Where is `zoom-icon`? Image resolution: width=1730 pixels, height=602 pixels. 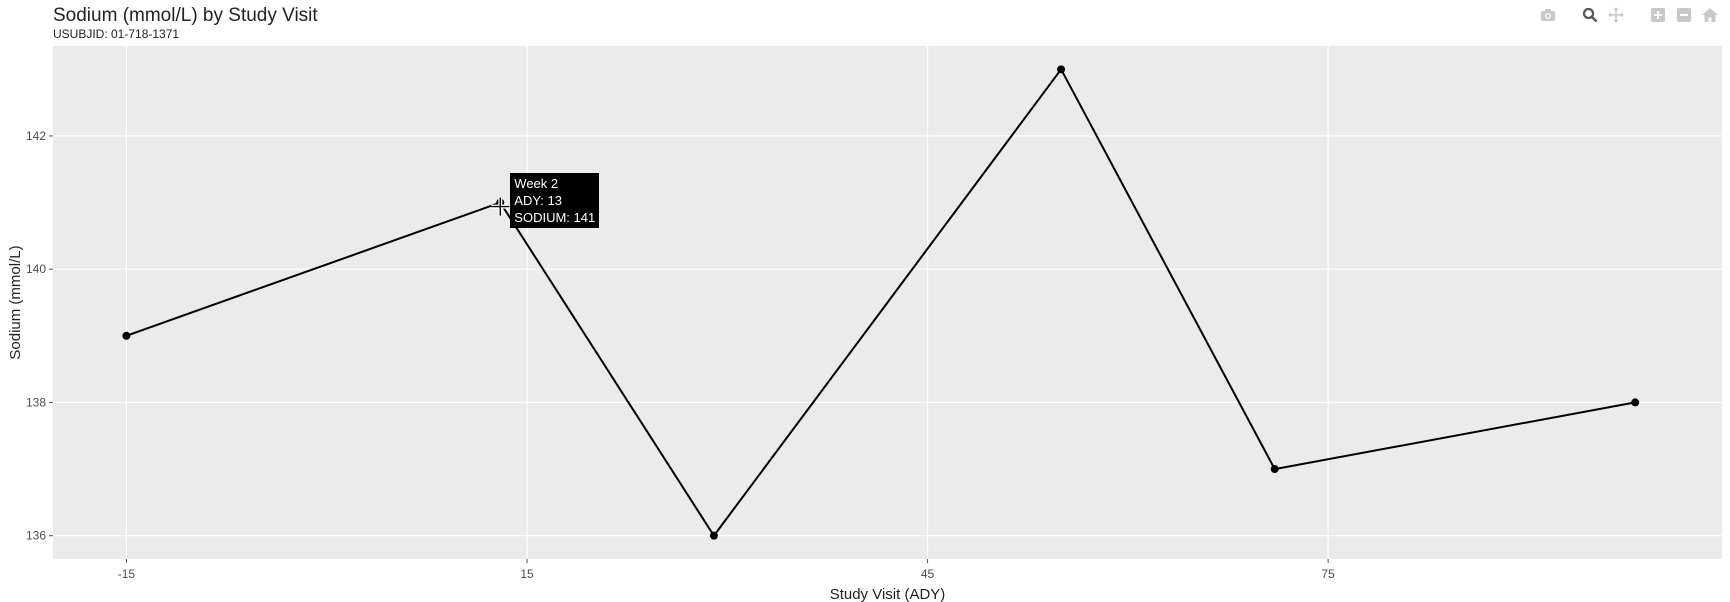 zoom-icon is located at coordinates (1590, 15).